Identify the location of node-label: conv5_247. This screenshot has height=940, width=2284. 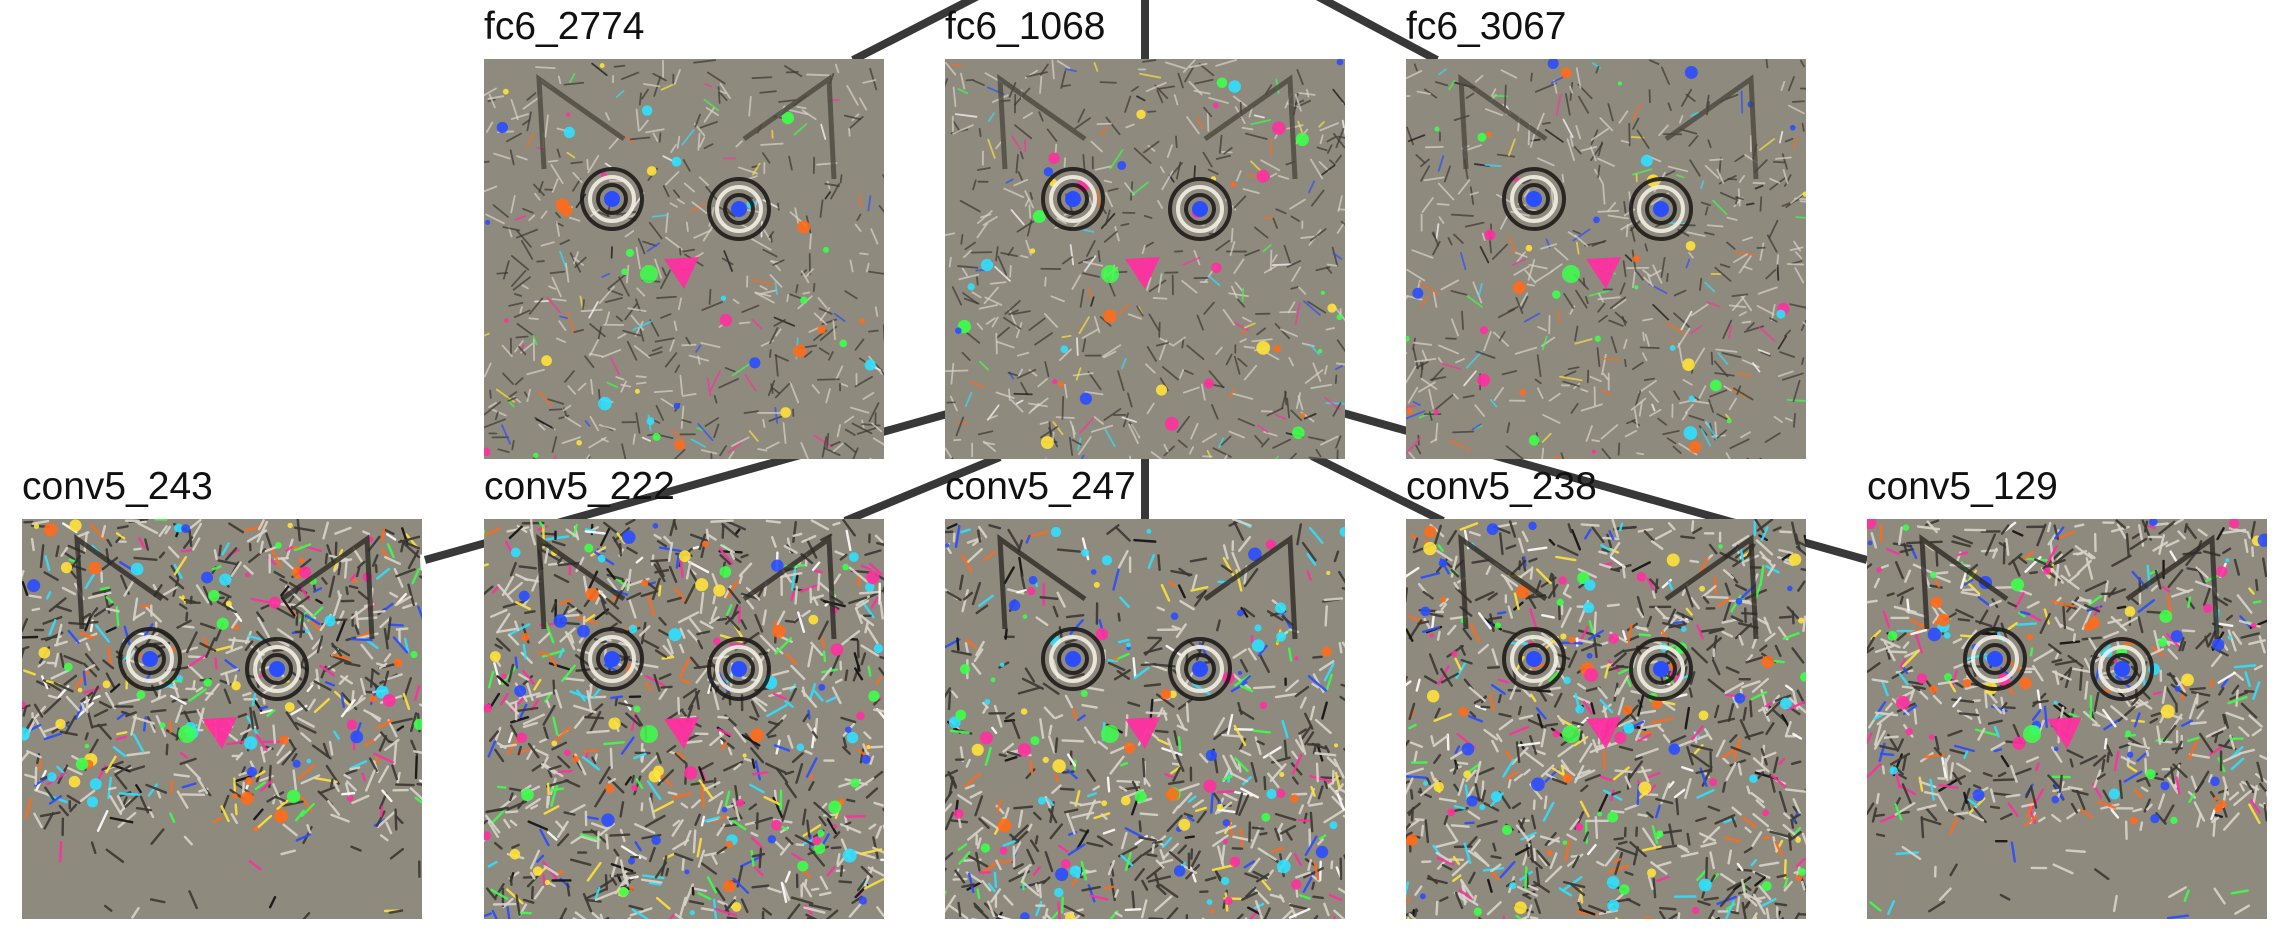
(1040, 486).